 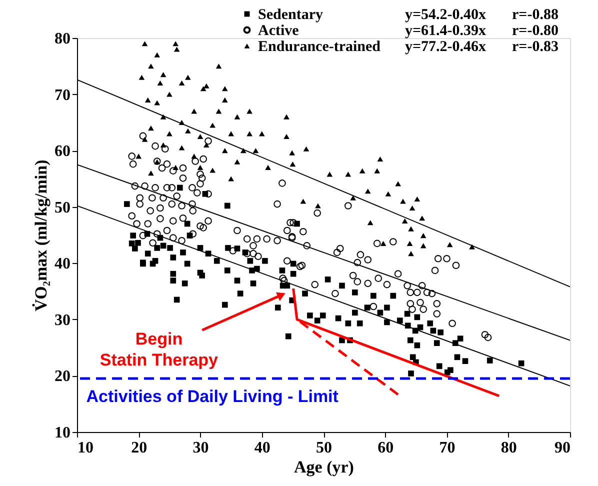 What do you see at coordinates (62, 320) in the screenshot?
I see `y-tick-label: 30` at bounding box center [62, 320].